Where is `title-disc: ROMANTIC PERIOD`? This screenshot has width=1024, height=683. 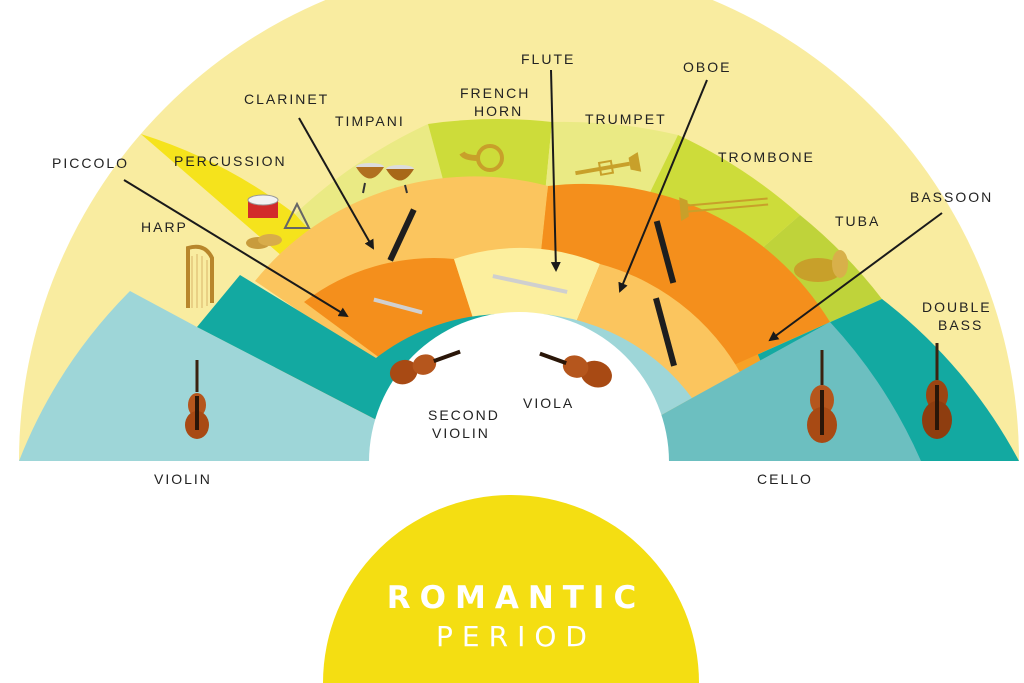 title-disc: ROMANTIC PERIOD is located at coordinates (511, 589).